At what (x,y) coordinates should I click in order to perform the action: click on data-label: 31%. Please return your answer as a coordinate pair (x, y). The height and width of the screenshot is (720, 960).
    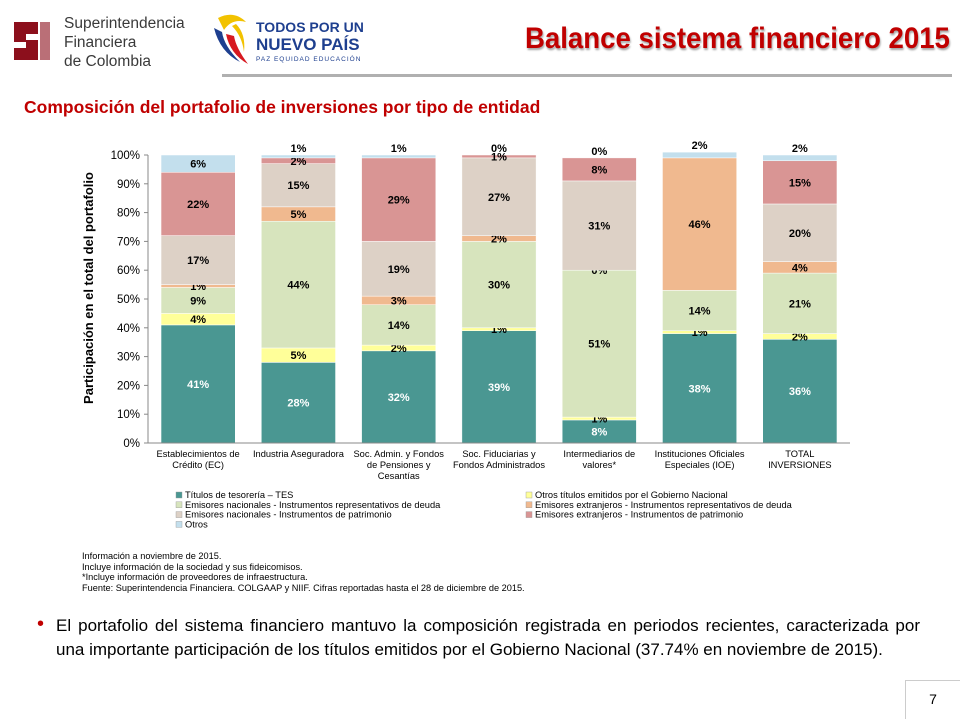
    Looking at the image, I should click on (599, 227).